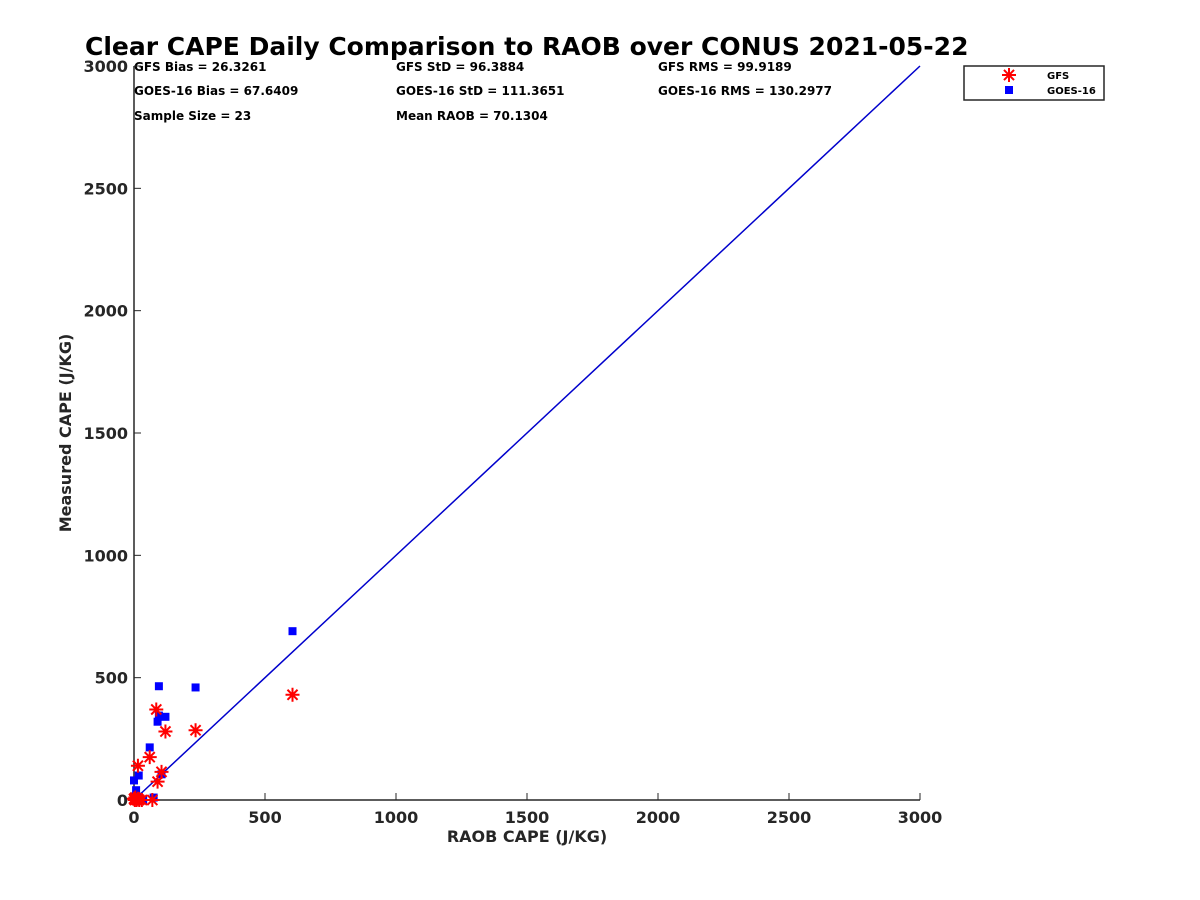 Image resolution: width=1200 pixels, height=900 pixels. Describe the element at coordinates (527, 836) in the screenshot. I see `x-axis-label: RAOB CAPE (J/KG)` at that location.